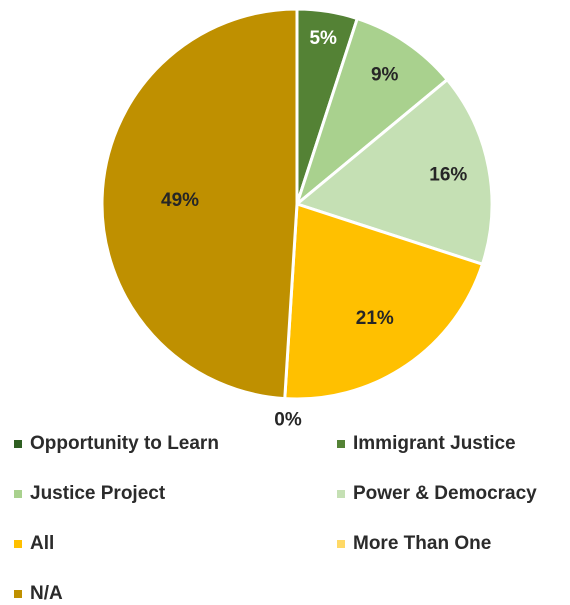 This screenshot has width=570, height=605. Describe the element at coordinates (323, 38) in the screenshot. I see `data-label-immigrant-justice: 5%` at that location.